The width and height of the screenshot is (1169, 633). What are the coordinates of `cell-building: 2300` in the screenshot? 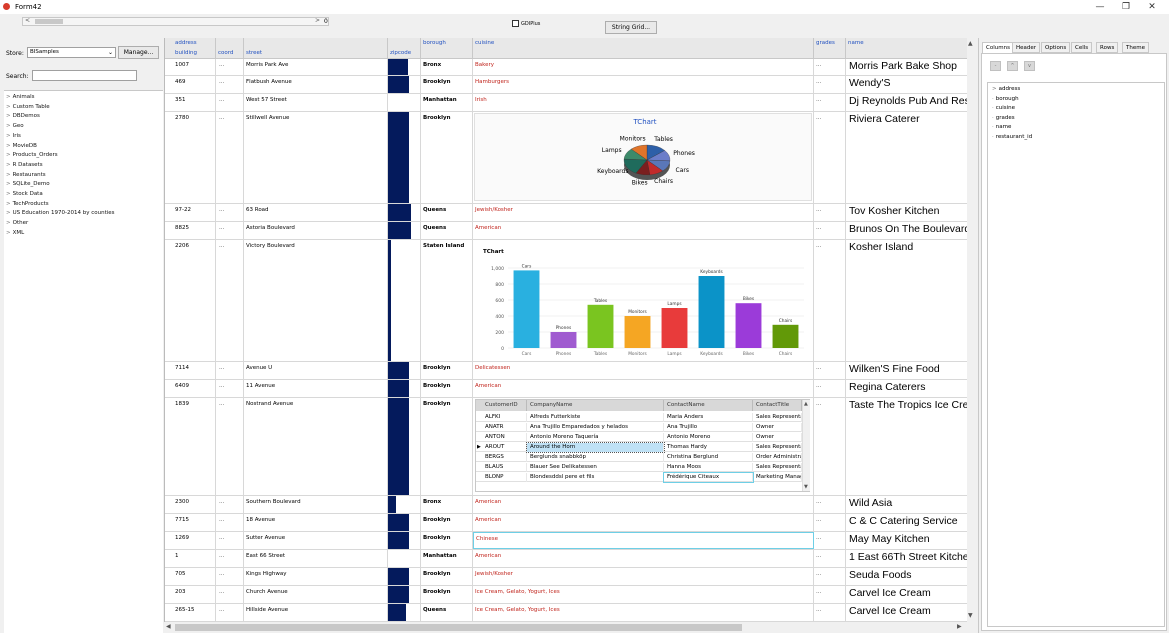 It's located at (190, 504).